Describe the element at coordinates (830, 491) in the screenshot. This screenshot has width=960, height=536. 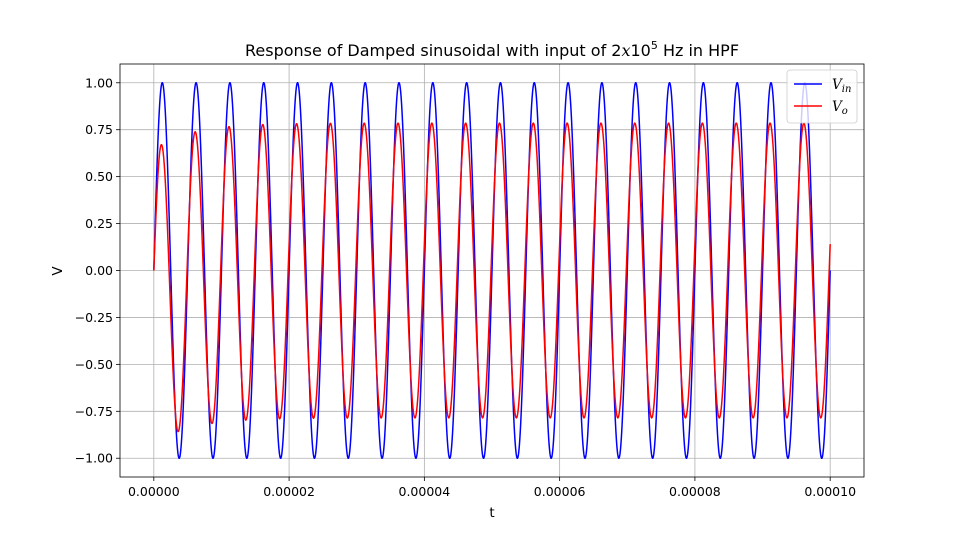
I see `x-tick-label: 0.00010` at that location.